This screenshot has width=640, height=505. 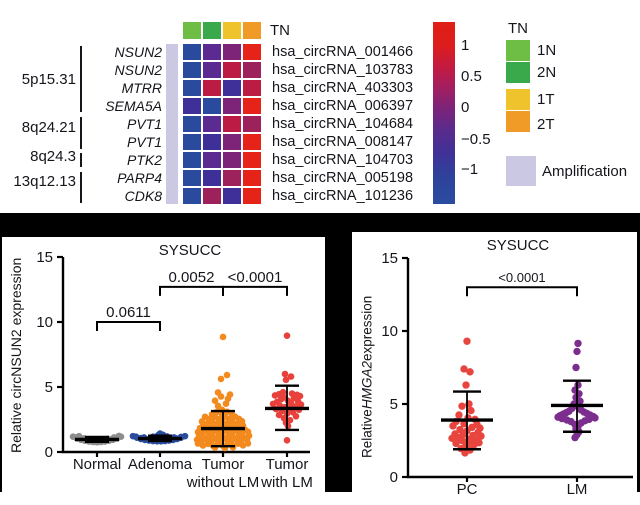 I want to click on legend-label-amplification: Amplification, so click(x=585, y=171).